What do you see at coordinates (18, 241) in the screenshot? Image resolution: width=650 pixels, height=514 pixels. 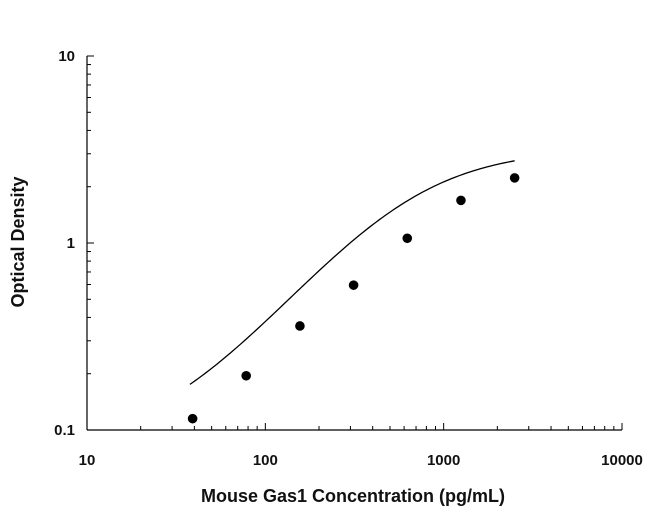 I see `y-axis-title: Optical Density` at bounding box center [18, 241].